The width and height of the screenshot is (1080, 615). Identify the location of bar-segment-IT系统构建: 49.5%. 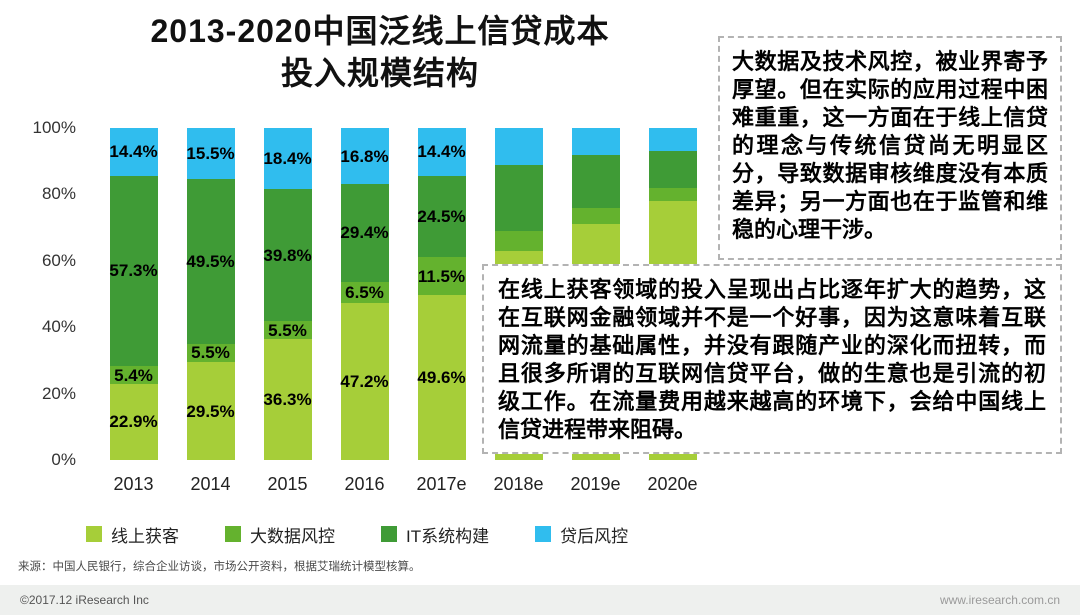
(210, 261).